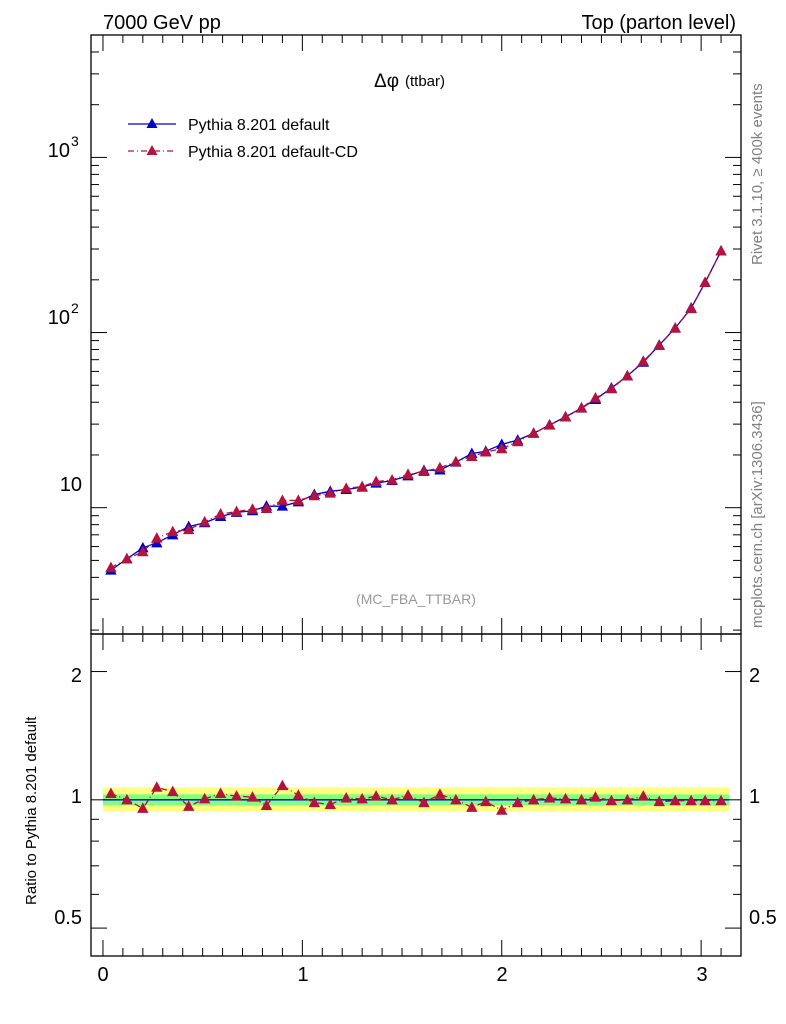 The image size is (786, 1024). What do you see at coordinates (76, 676) in the screenshot?
I see `ratio-ytick-left-2: 2` at bounding box center [76, 676].